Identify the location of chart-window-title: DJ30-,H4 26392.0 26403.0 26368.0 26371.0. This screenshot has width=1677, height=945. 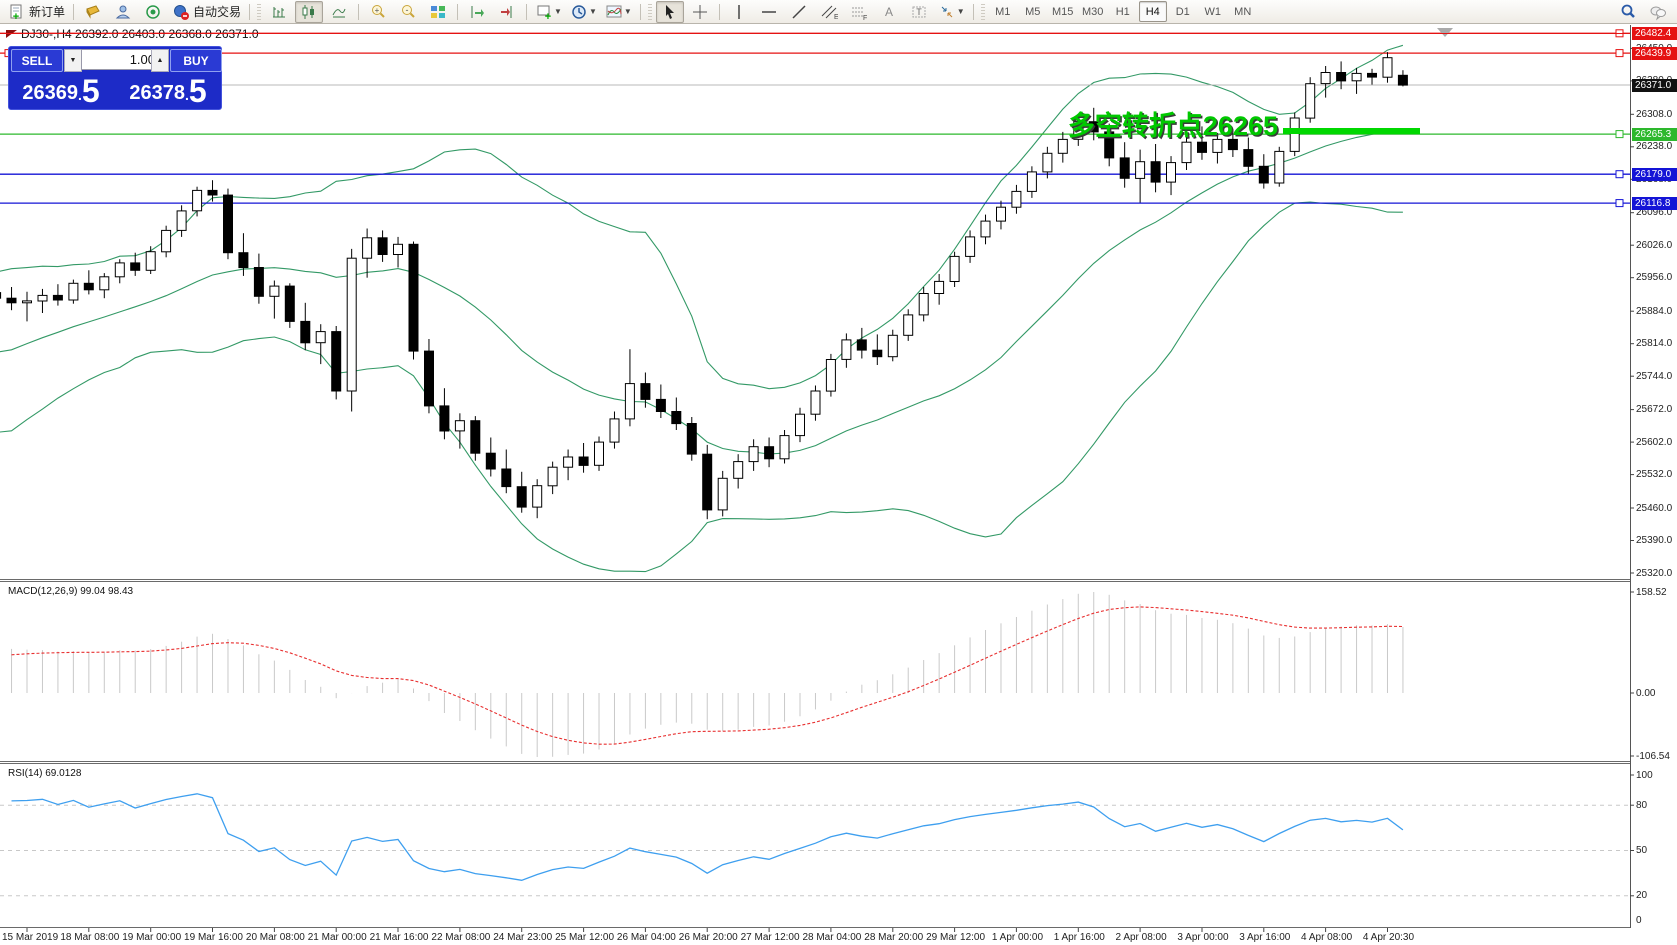
(132, 34).